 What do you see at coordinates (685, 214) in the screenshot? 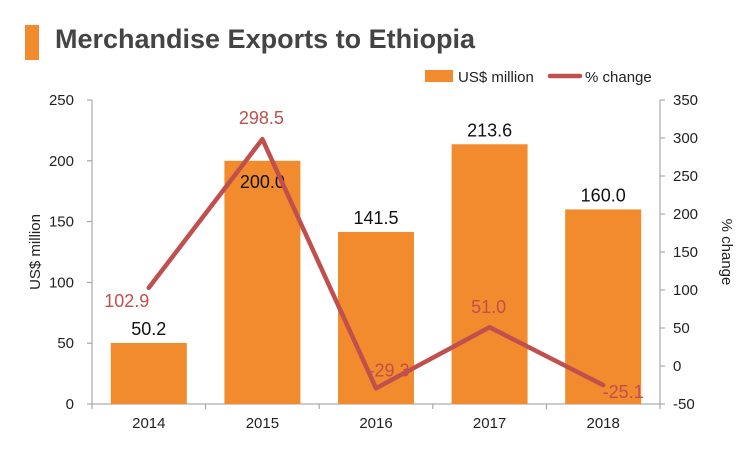
I see `right-tick-label: 200` at bounding box center [685, 214].